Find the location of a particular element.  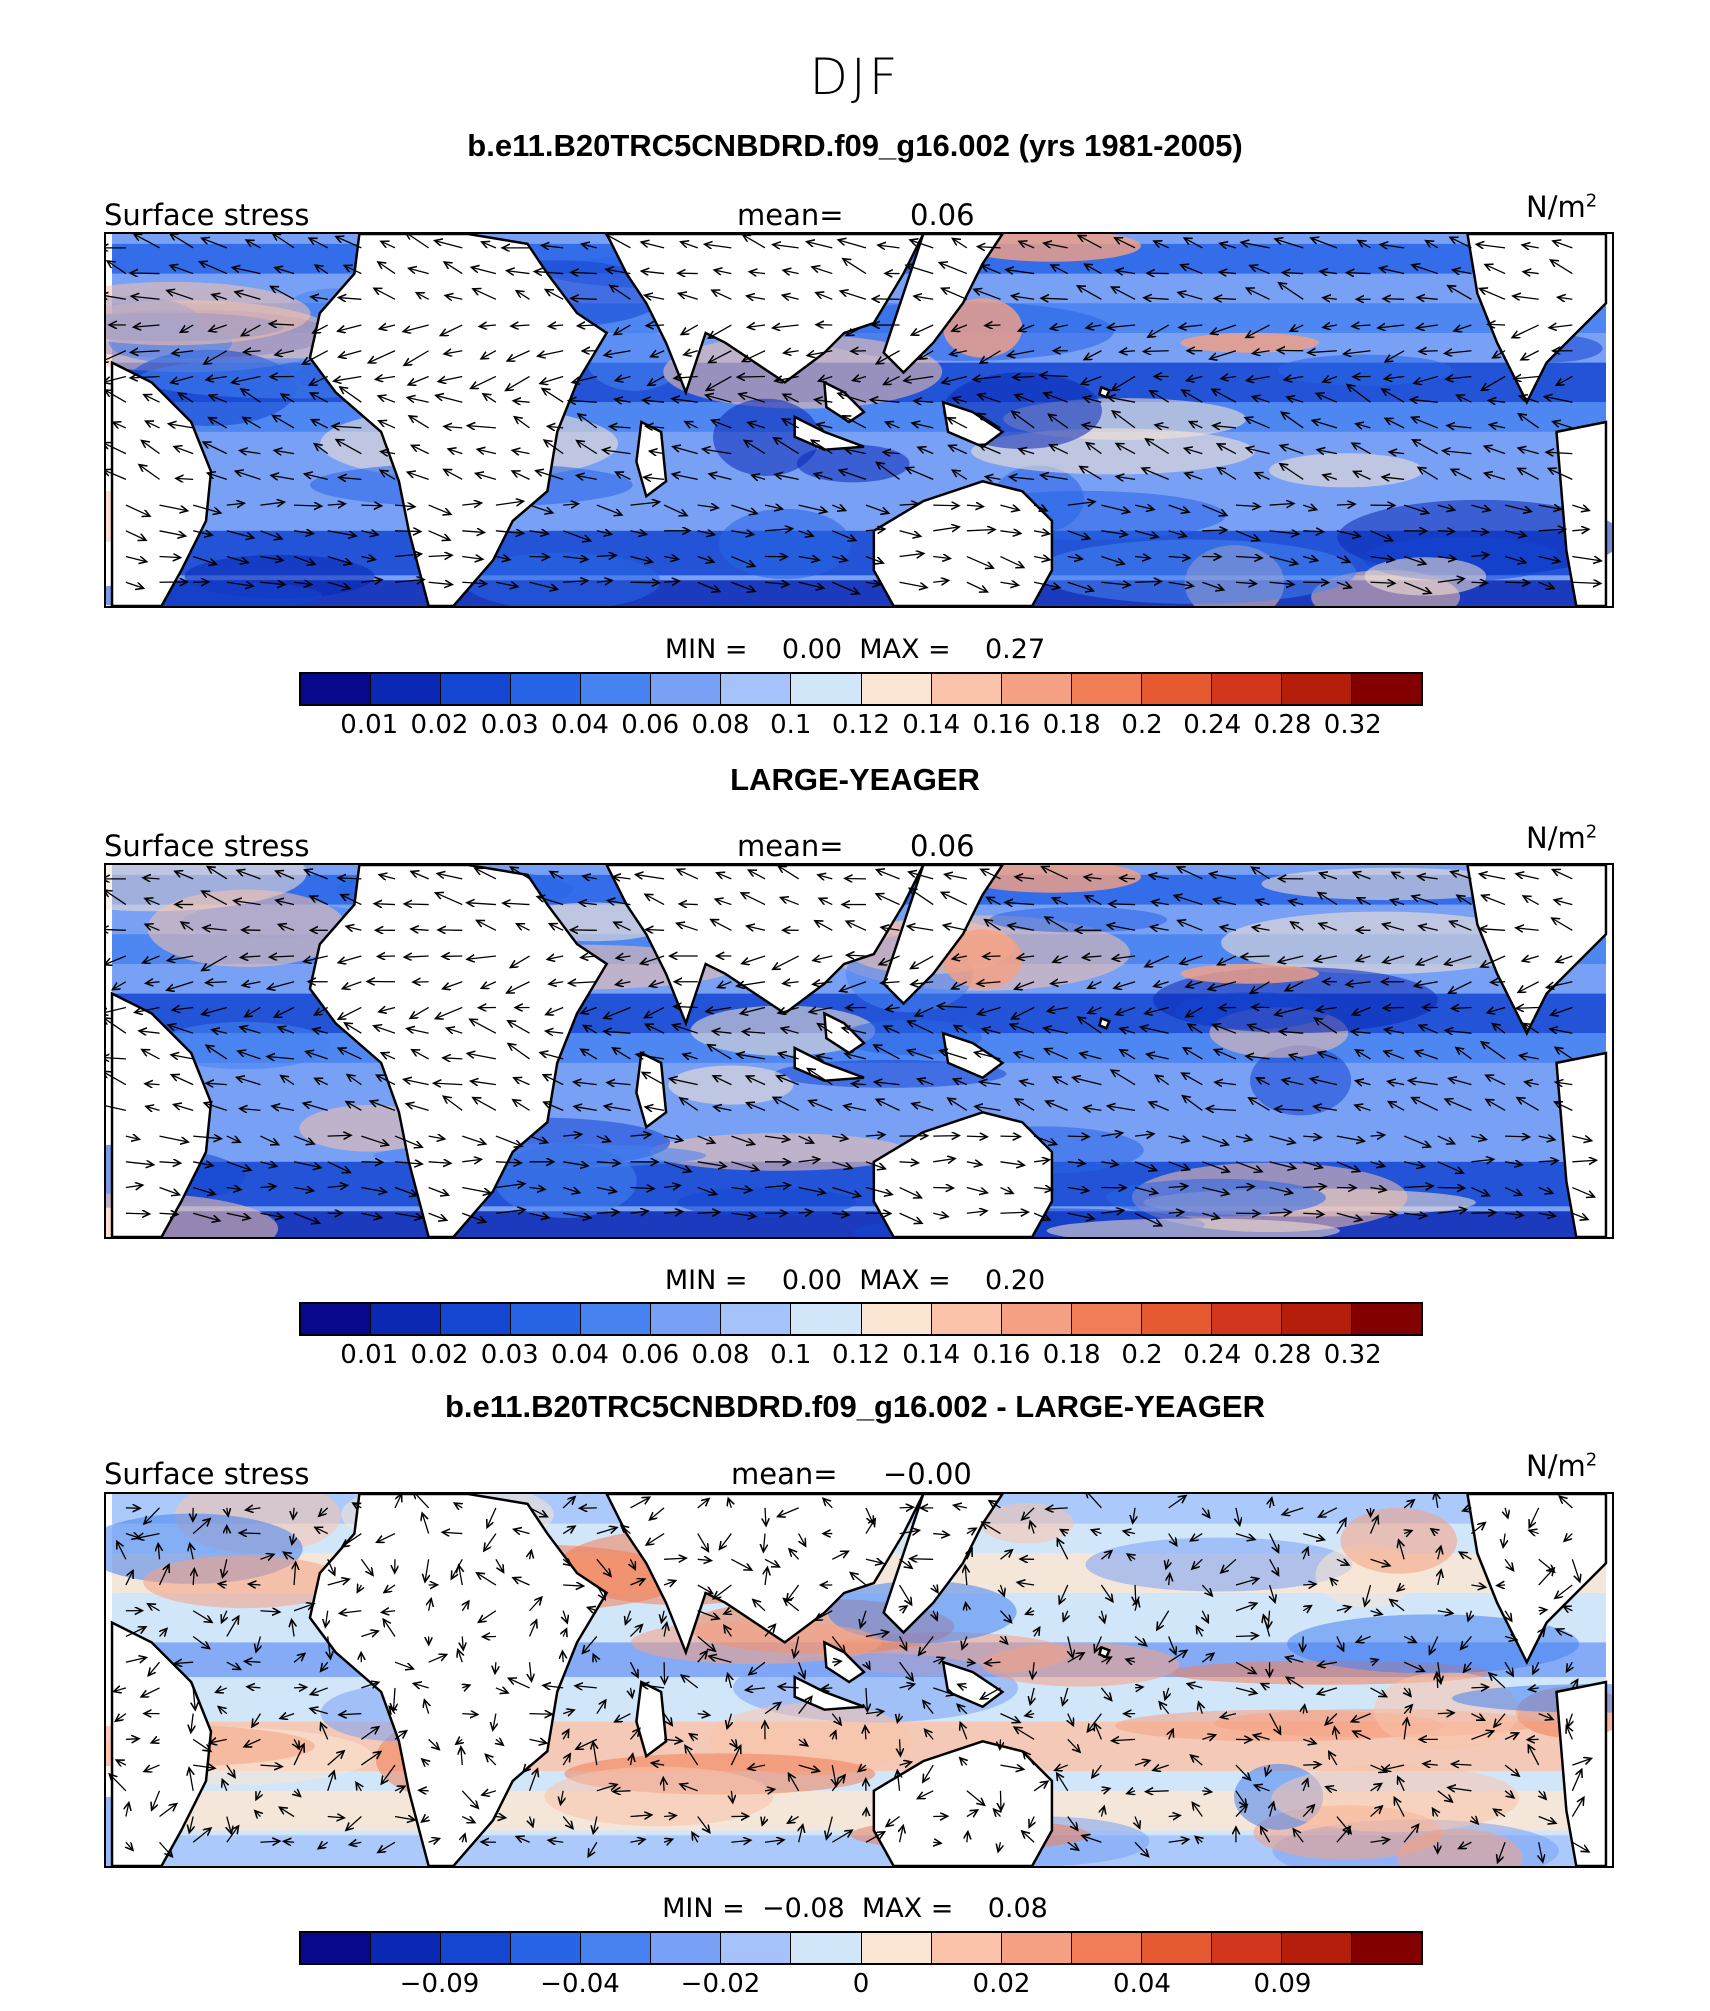

panel-3-variable-label: Surface stress is located at coordinates (207, 1474).